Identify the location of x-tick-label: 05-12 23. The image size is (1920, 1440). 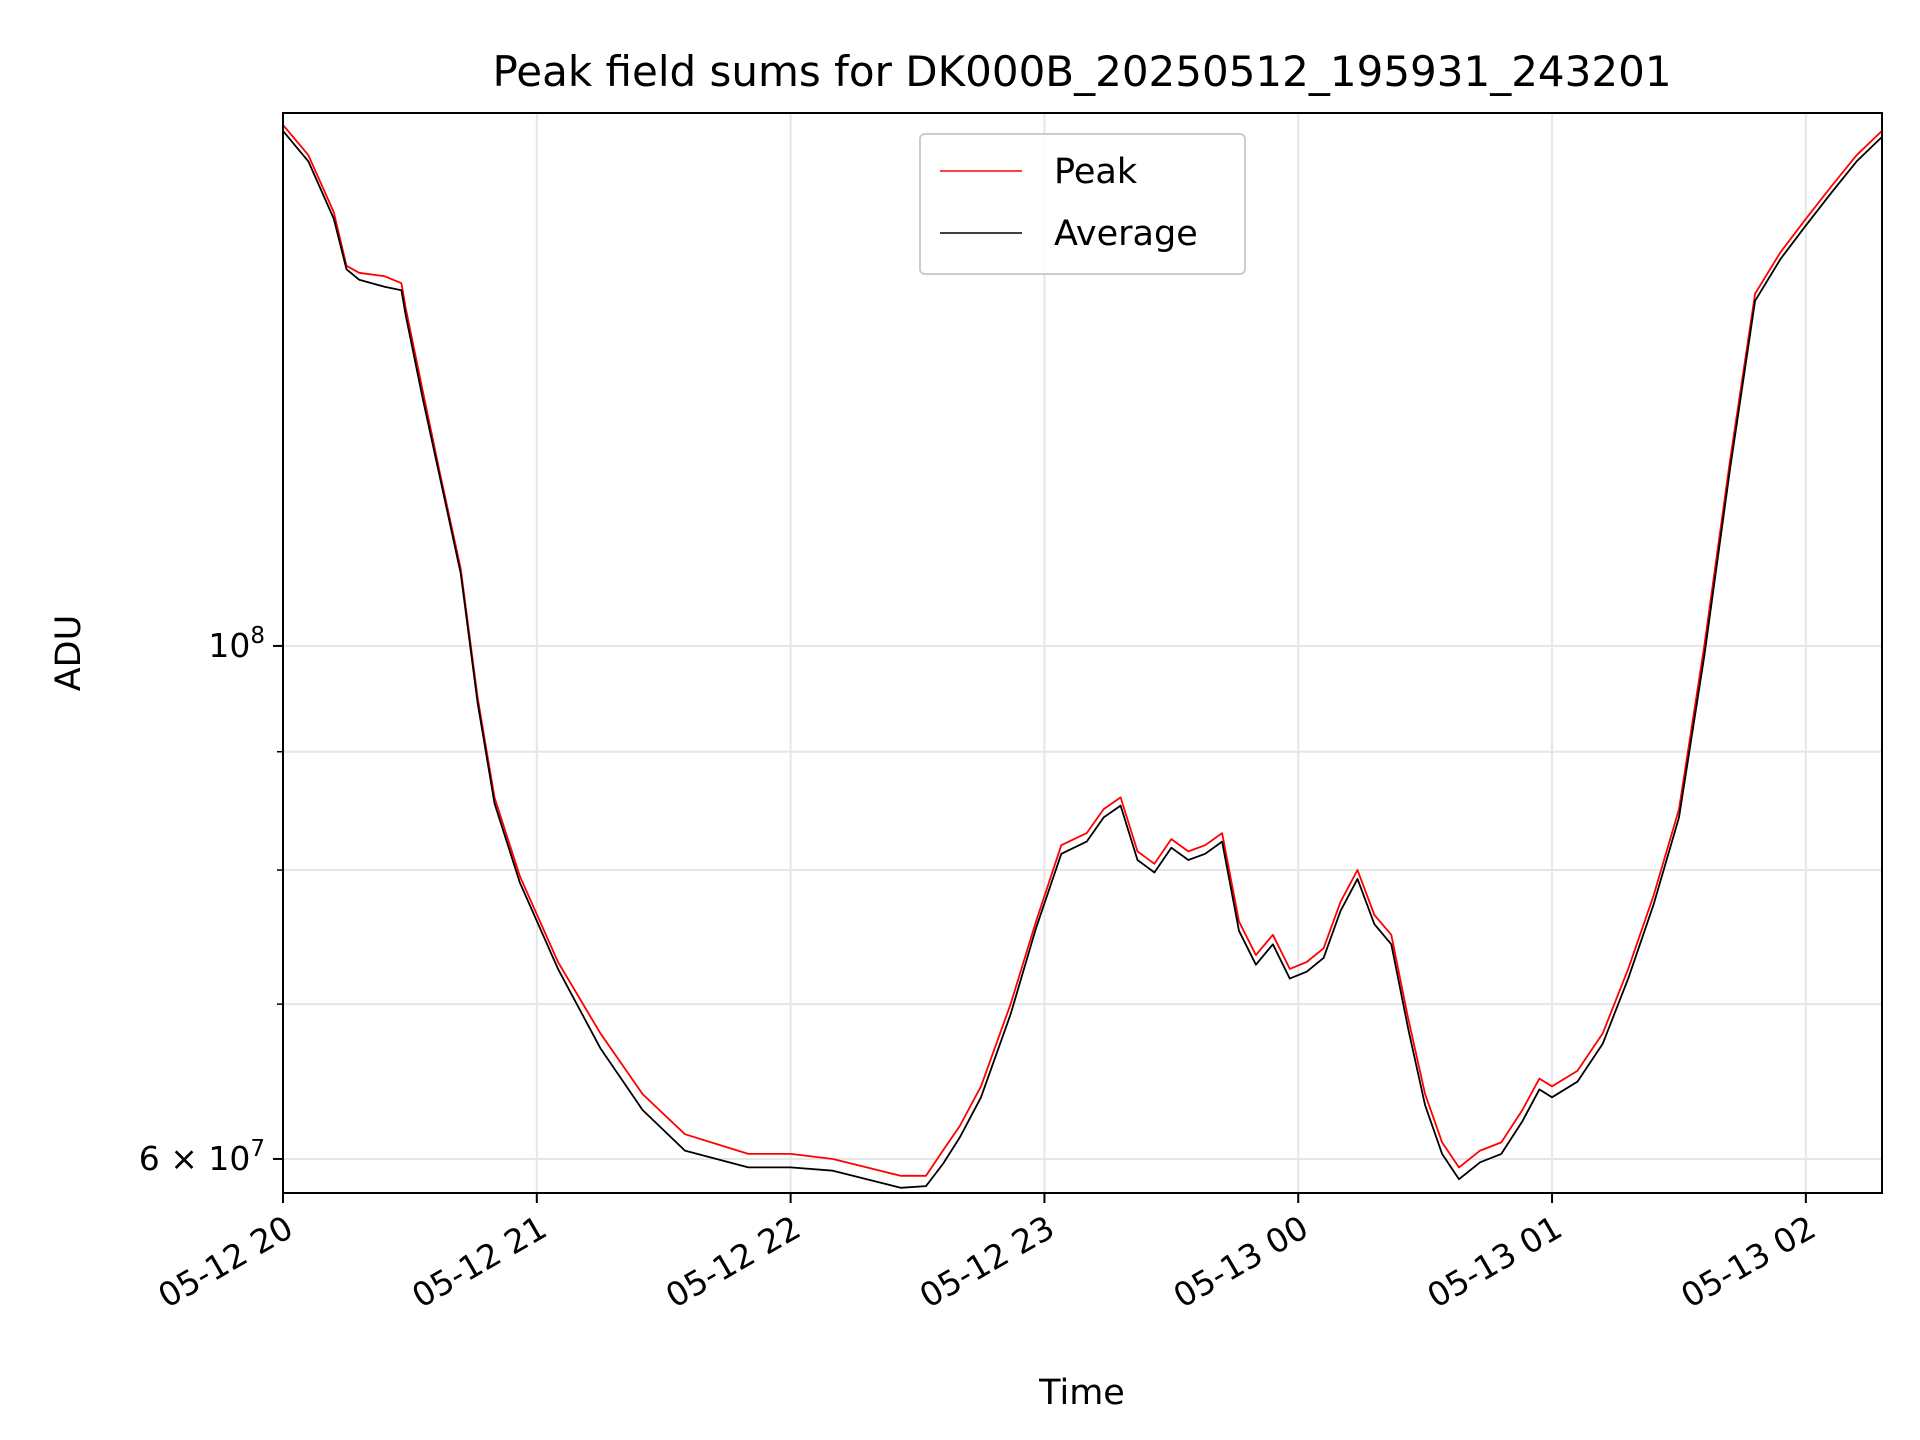
(987, 1262).